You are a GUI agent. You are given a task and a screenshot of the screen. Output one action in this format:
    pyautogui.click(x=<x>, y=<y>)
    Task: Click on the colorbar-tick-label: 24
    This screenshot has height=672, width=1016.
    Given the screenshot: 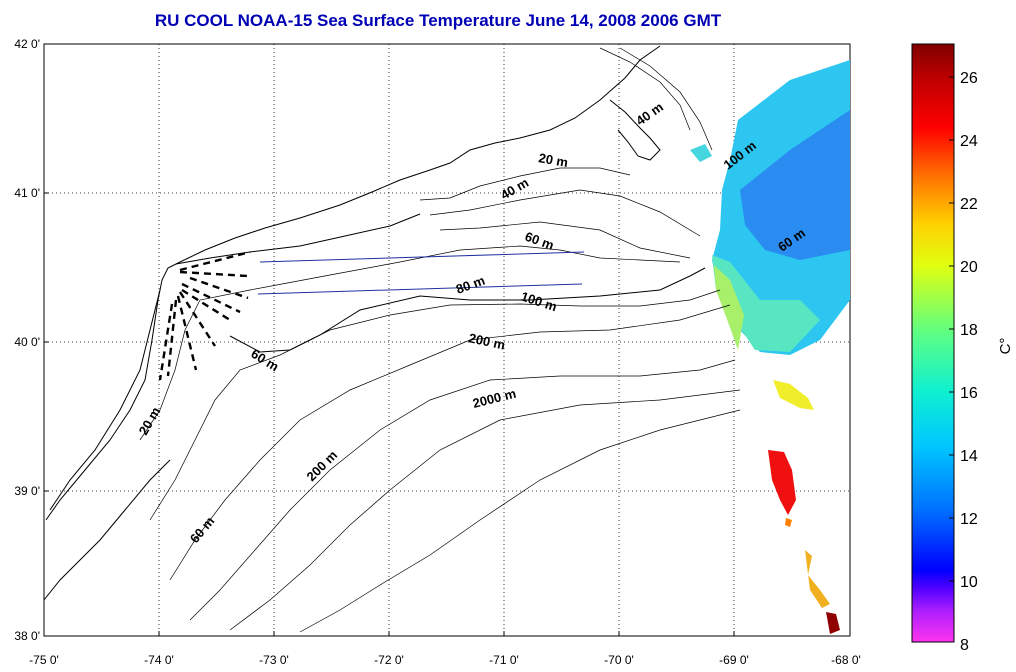 What is the action you would take?
    pyautogui.click(x=969, y=141)
    